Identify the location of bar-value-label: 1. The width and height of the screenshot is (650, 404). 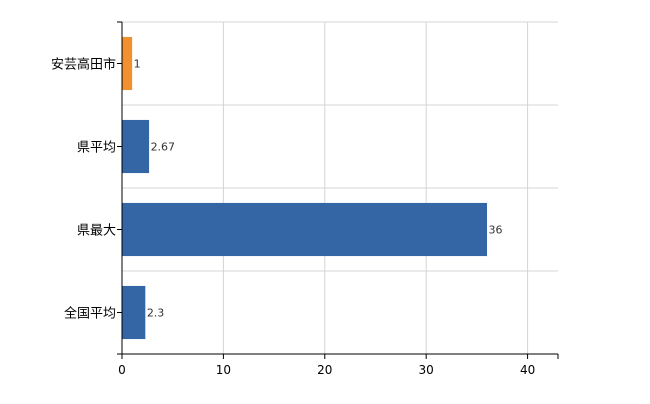
(137, 64).